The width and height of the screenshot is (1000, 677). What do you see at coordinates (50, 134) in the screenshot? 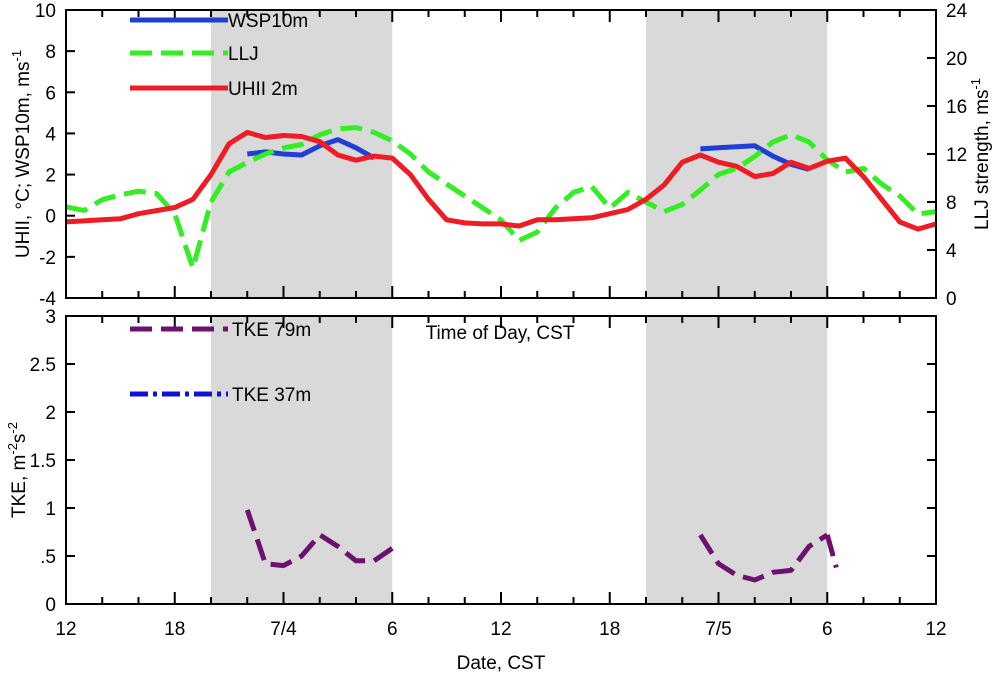
I see `y-tick-label: 4` at bounding box center [50, 134].